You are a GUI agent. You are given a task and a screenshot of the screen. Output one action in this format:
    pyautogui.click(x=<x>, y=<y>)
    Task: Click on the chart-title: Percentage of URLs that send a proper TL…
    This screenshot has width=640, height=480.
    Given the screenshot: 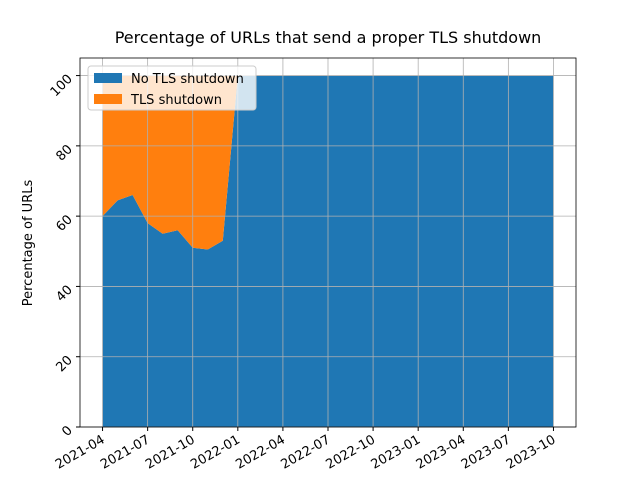 What is the action you would take?
    pyautogui.click(x=328, y=37)
    